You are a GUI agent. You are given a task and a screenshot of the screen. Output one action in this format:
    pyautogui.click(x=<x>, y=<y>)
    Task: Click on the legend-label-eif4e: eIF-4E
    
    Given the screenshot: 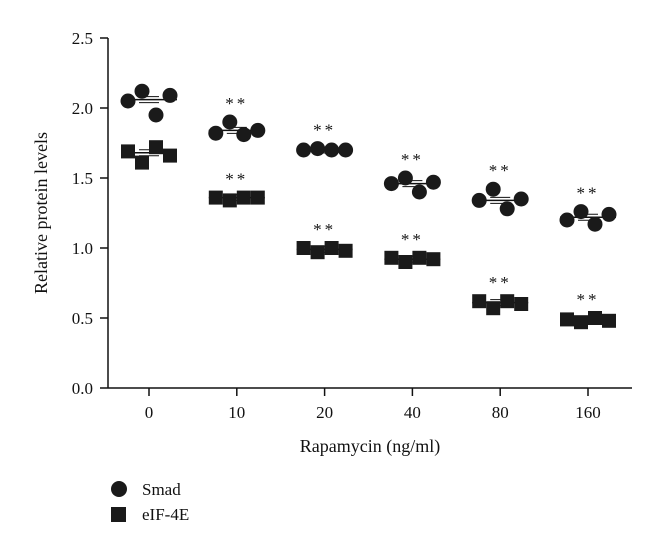 What is the action you would take?
    pyautogui.click(x=165, y=514)
    